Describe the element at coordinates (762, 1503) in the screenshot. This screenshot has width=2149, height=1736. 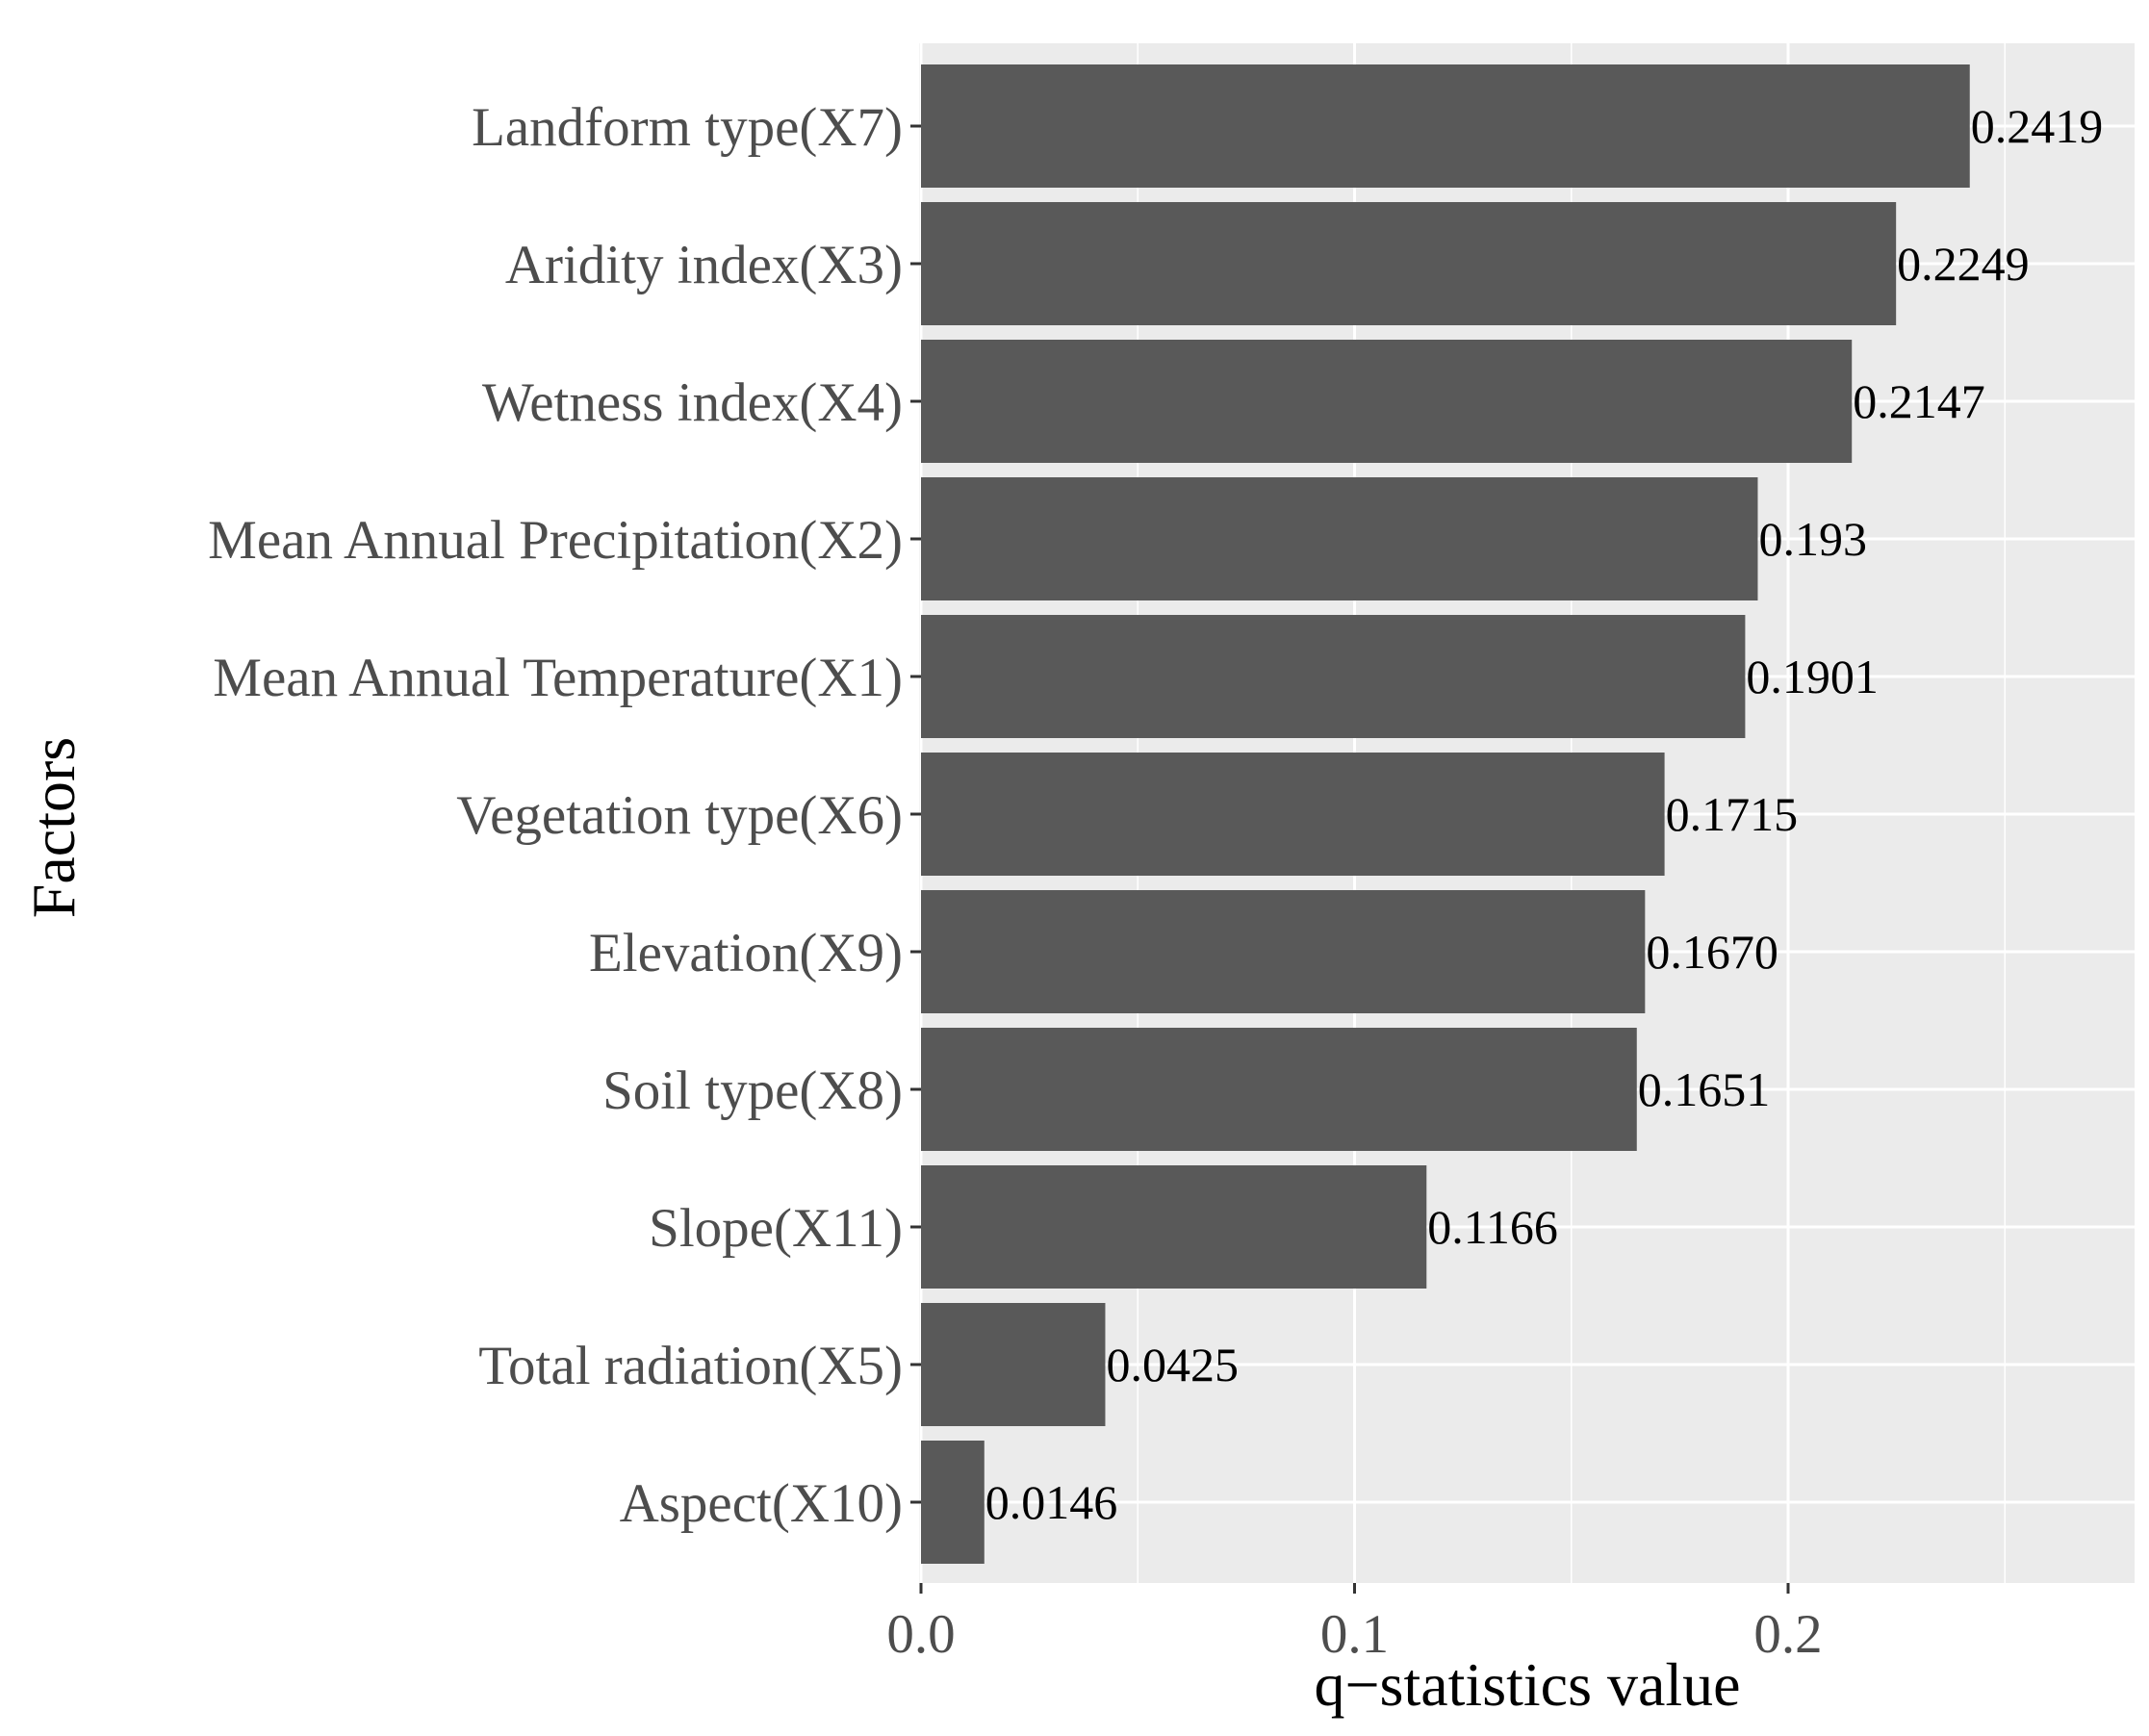
I see `y-tick-label: Aspect(X10)` at that location.